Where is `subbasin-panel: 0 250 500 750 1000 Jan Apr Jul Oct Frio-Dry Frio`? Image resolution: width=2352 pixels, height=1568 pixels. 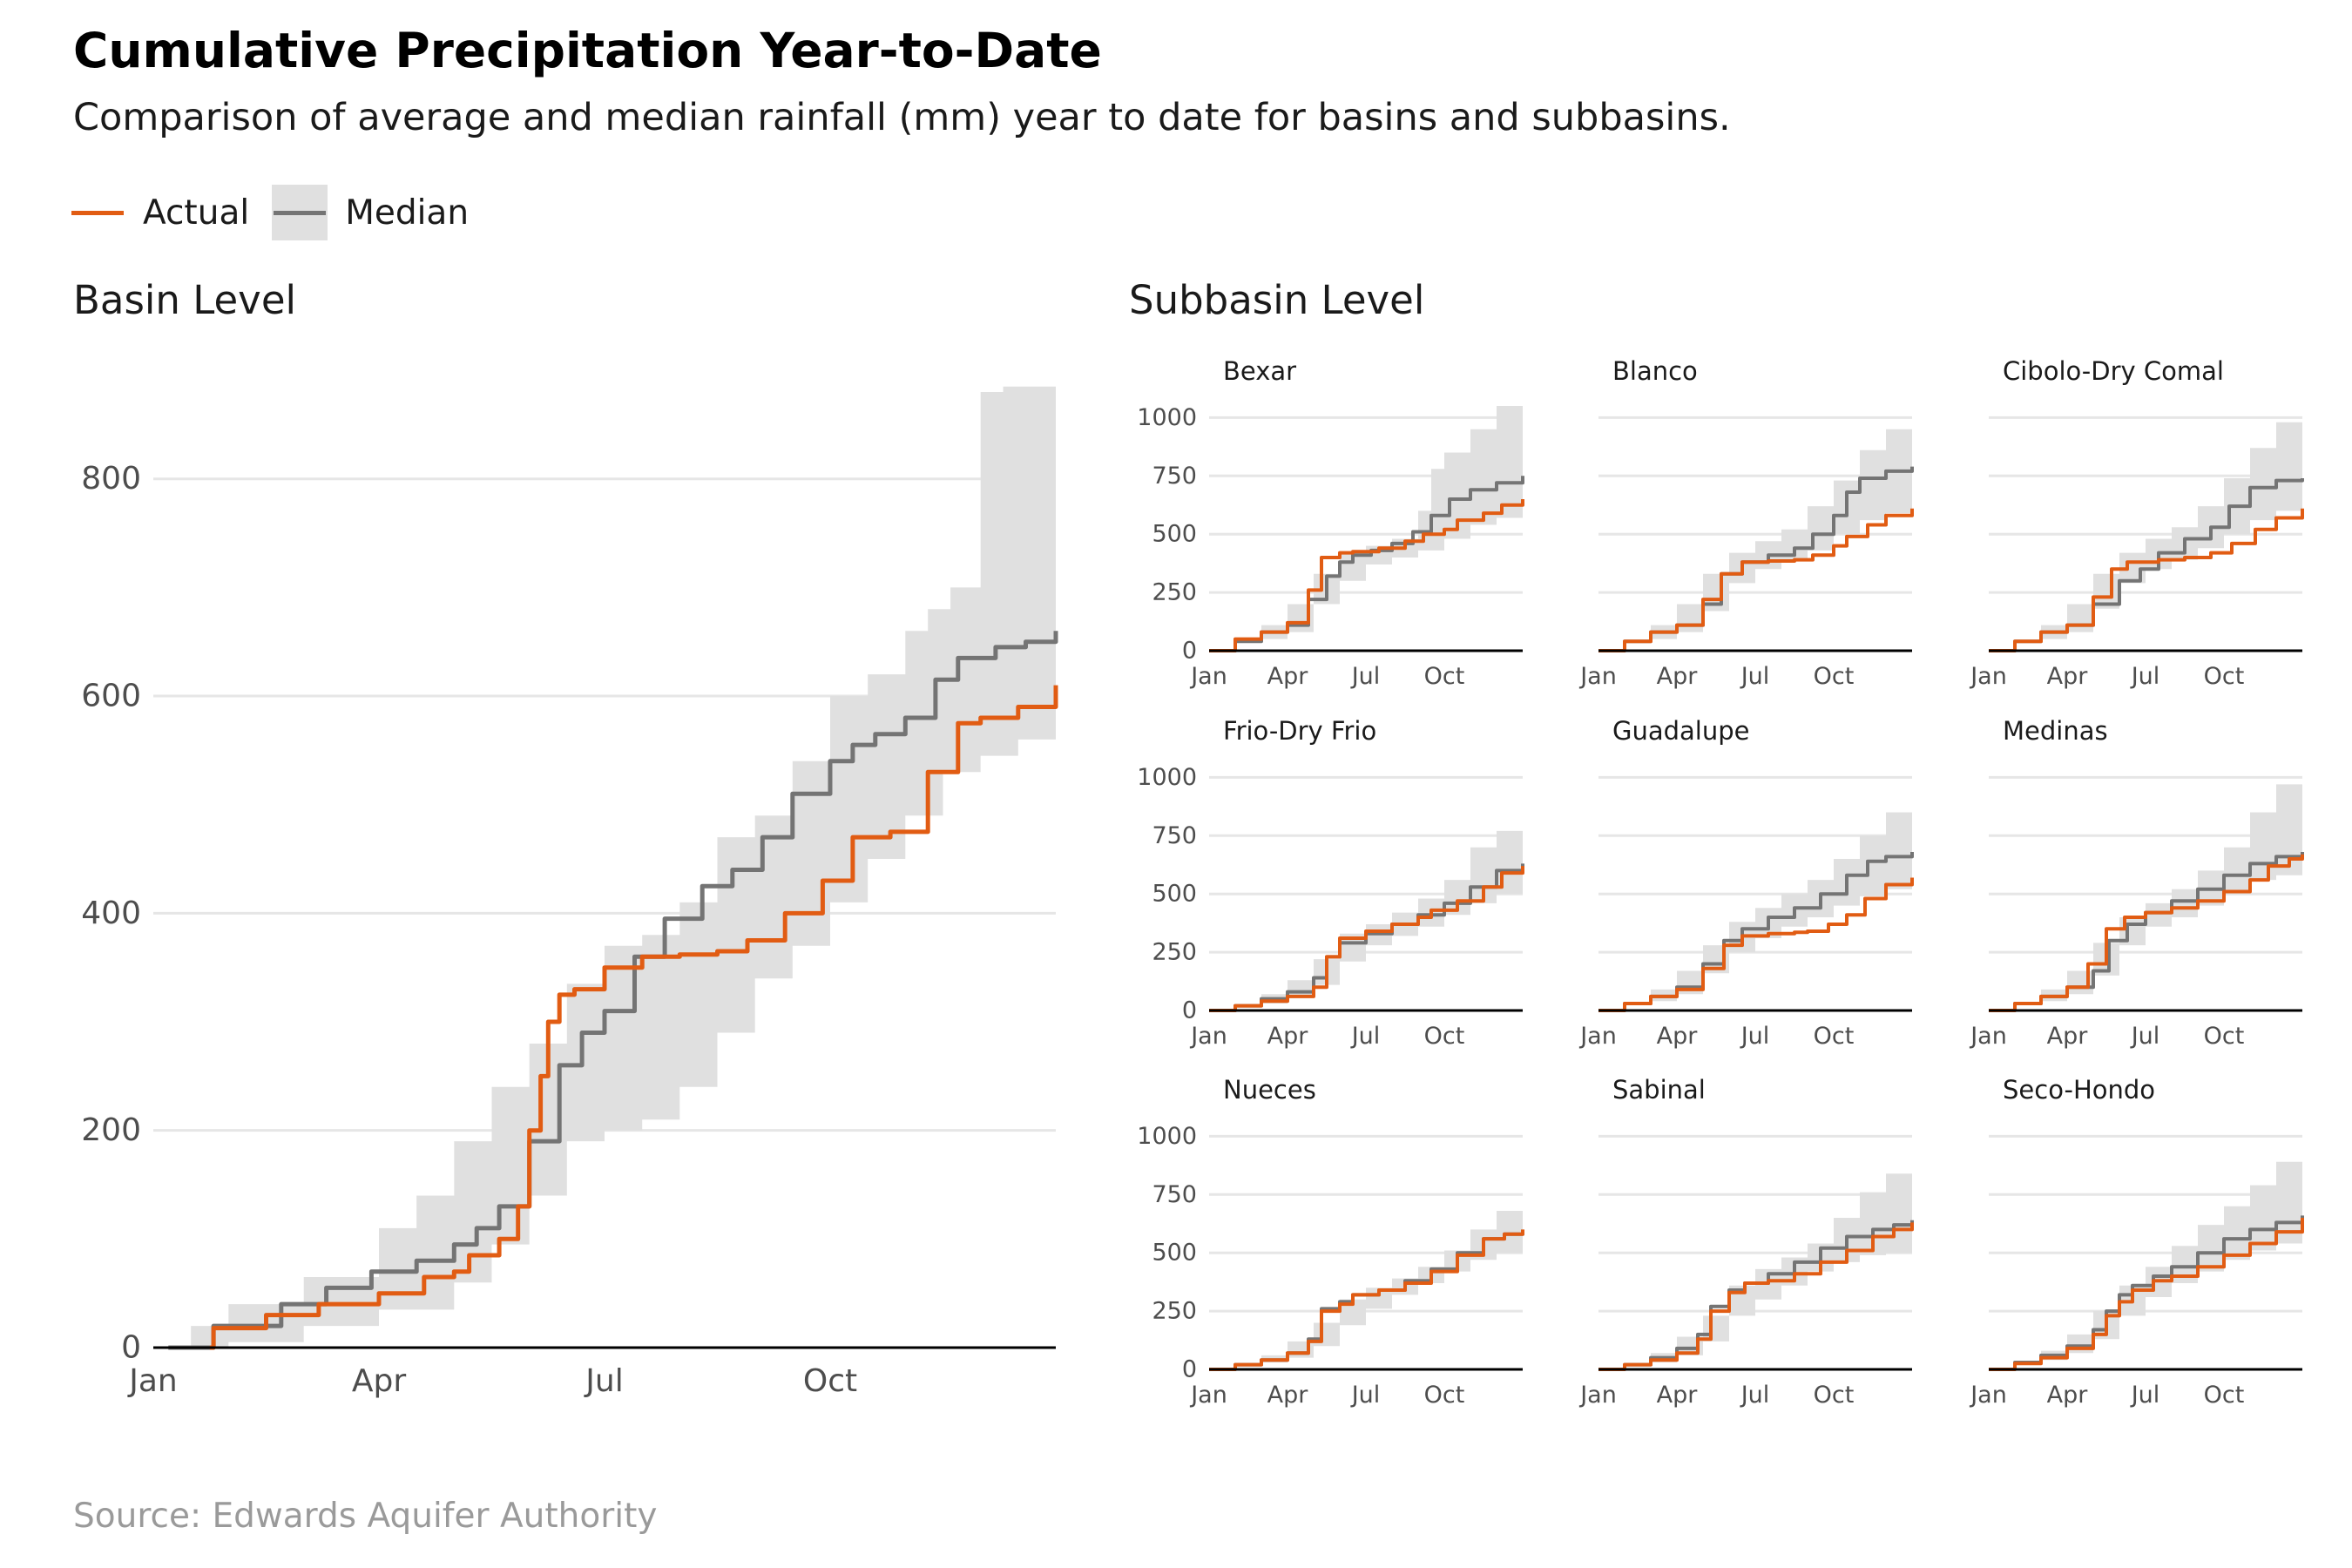 subbasin-panel: 0 250 500 750 1000 Jan Apr Jul Oct Frio-Dry Frio is located at coordinates (1330, 883).